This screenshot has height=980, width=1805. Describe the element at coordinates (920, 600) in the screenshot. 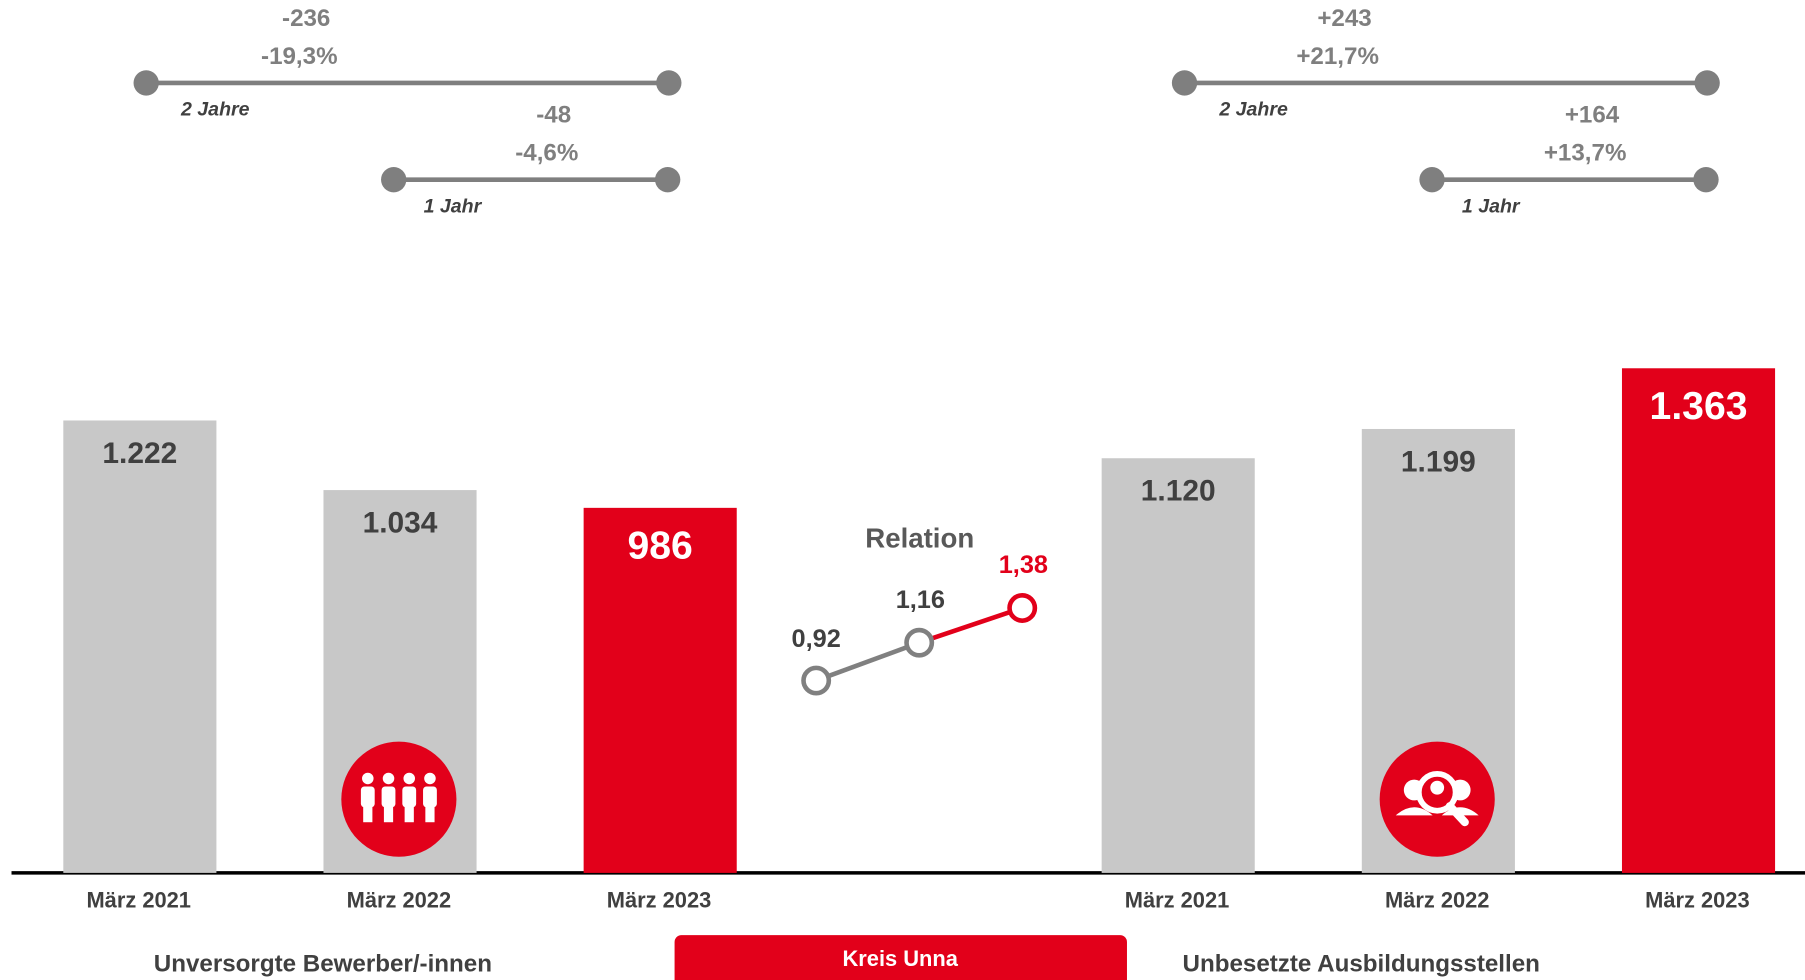

I see `point-value-label: 1,16` at that location.